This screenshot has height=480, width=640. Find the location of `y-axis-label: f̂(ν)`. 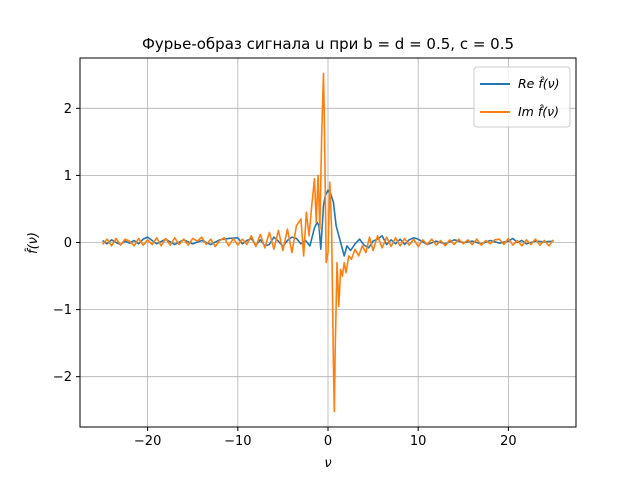

y-axis-label: f̂(ν) is located at coordinates (33, 243).